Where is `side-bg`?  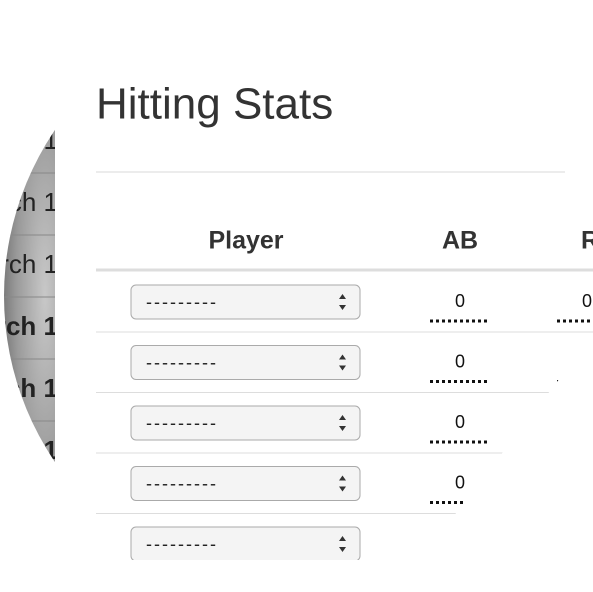
side-bg is located at coordinates (32, 295).